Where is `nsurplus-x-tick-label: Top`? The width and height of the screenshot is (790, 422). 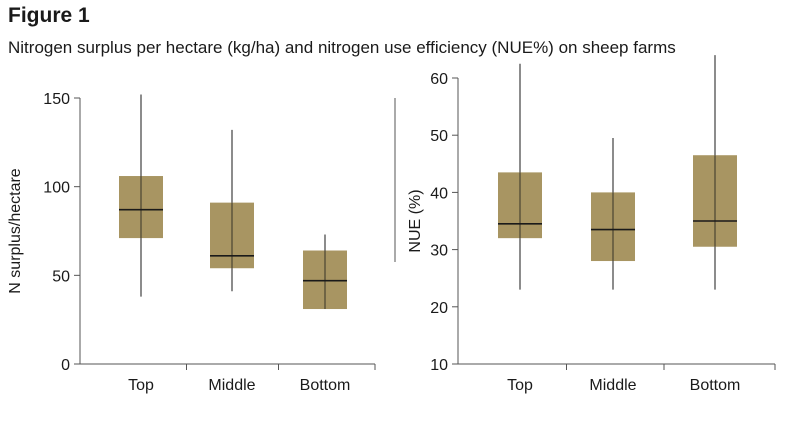 nsurplus-x-tick-label: Top is located at coordinates (141, 385).